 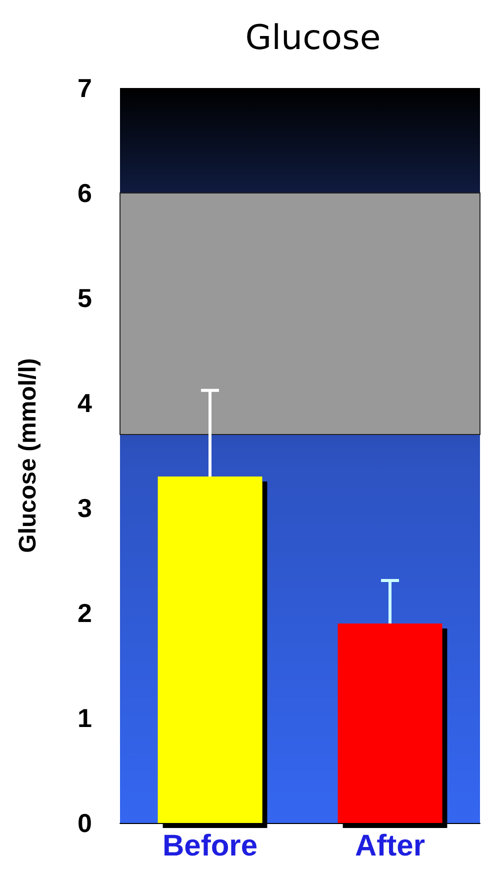 What do you see at coordinates (313, 38) in the screenshot?
I see `chart-title: Glucose` at bounding box center [313, 38].